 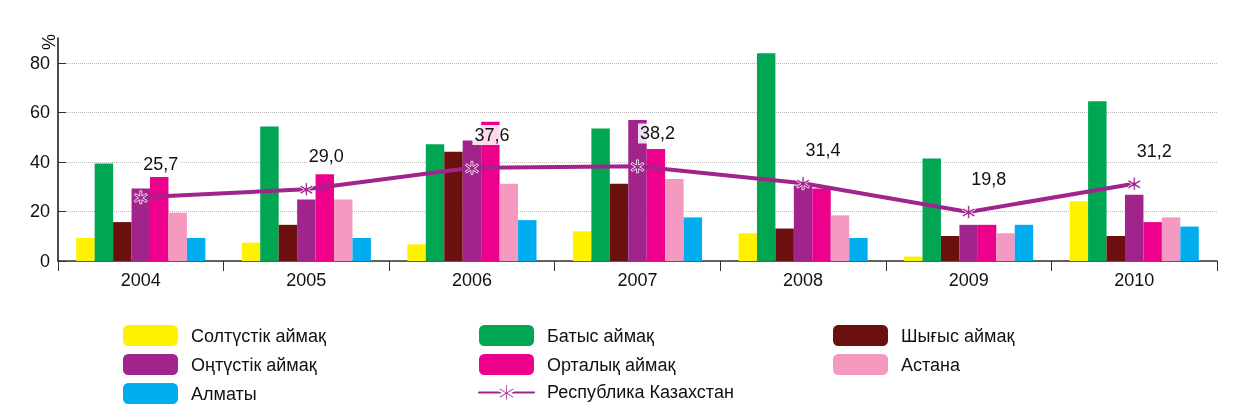 I want to click on data-label: 19,8, so click(x=989, y=179).